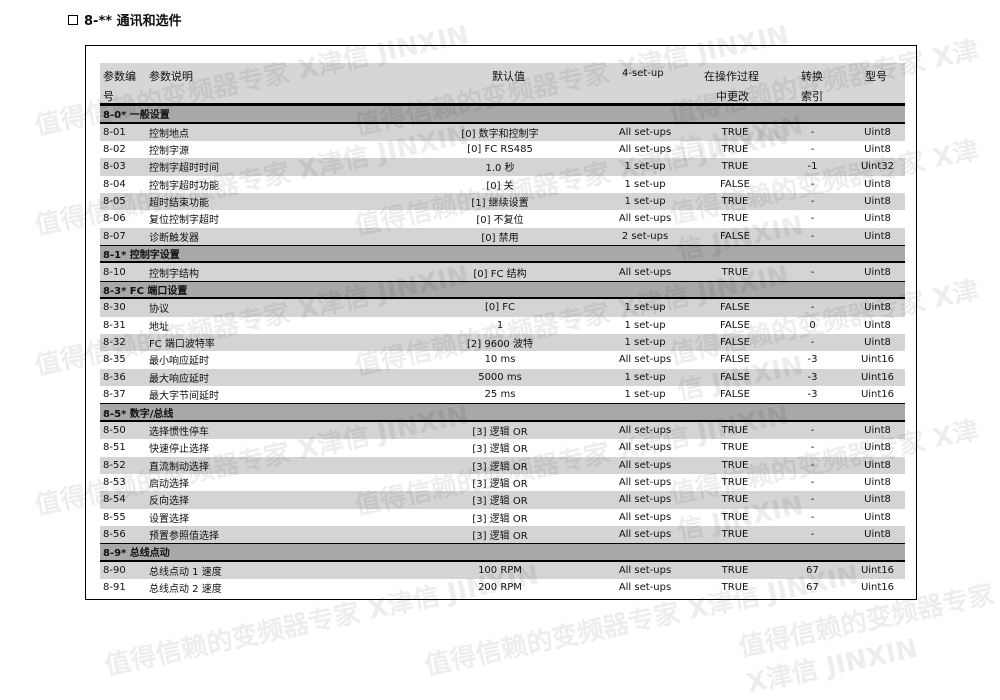  Describe the element at coordinates (114, 377) in the screenshot. I see `param-number: 8-36` at that location.